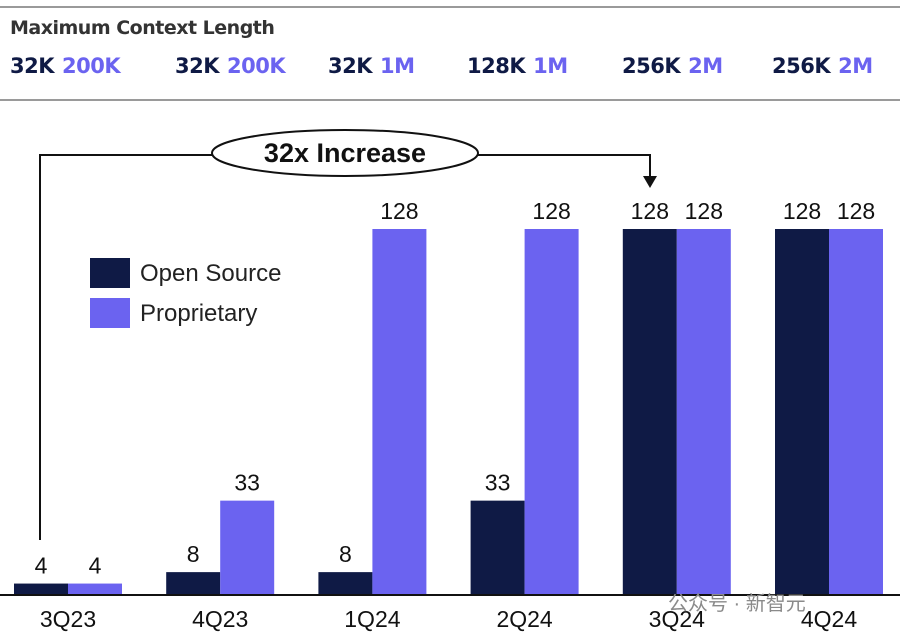 This screenshot has height=633, width=900. Describe the element at coordinates (677, 619) in the screenshot. I see `x-tick-label: 3Q24` at that location.